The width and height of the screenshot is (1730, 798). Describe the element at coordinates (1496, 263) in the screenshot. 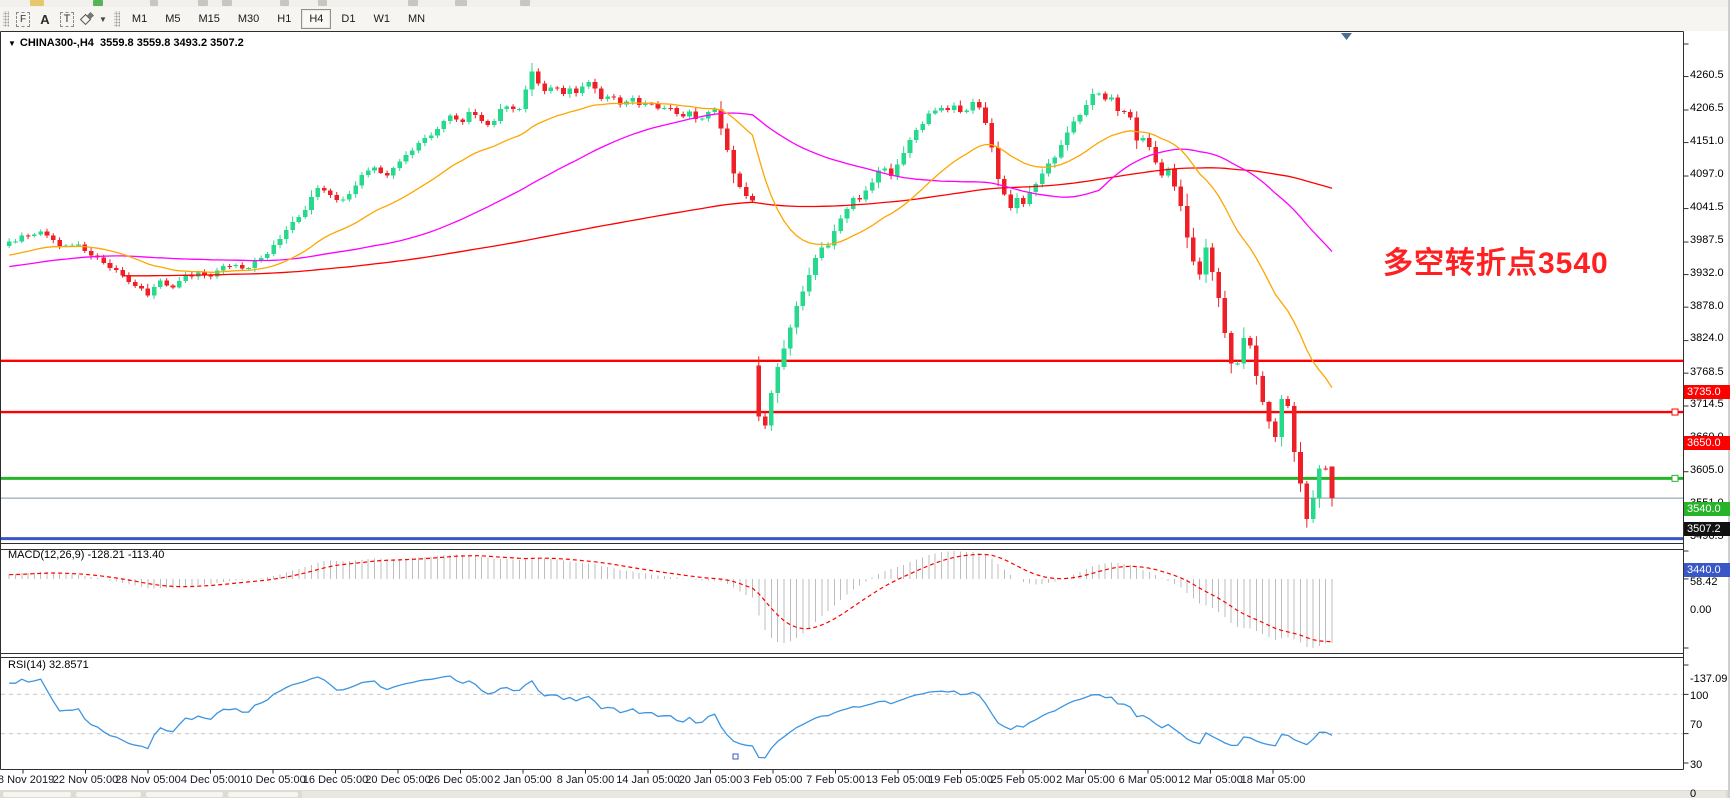

I see `chart-text-annotation: 多空转折点3540` at that location.